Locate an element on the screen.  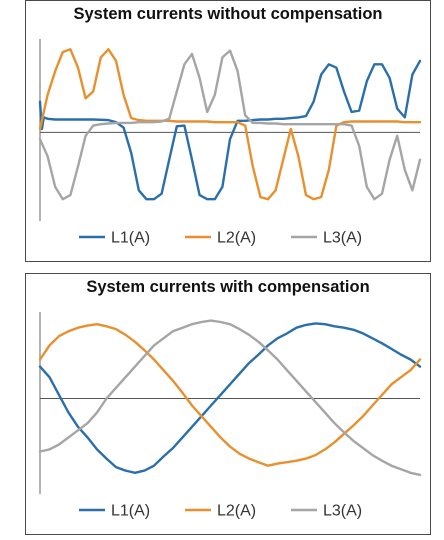
chart-title: System currents with compensation is located at coordinates (228, 287).